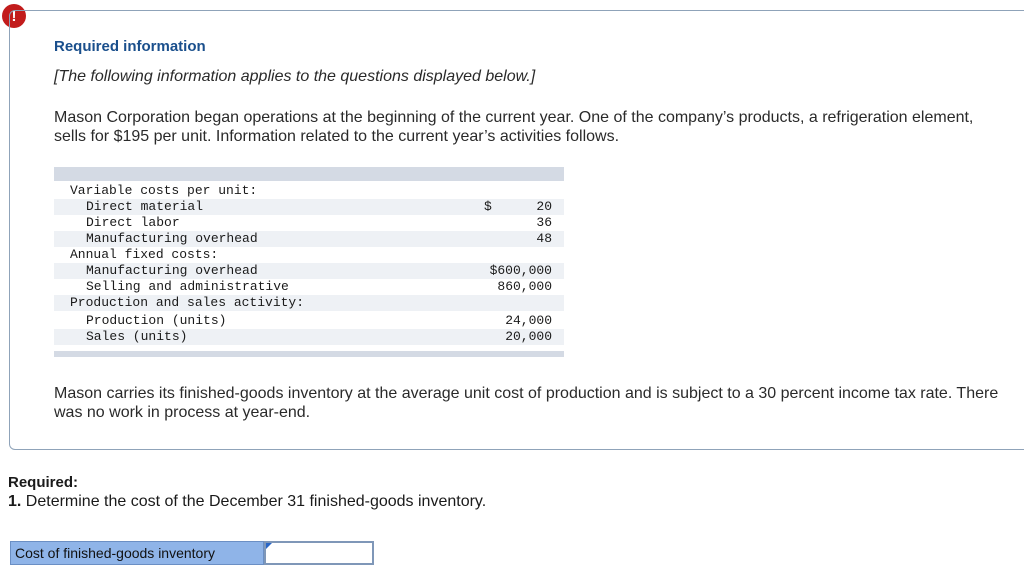  I want to click on table-row: Direct material $ 20, so click(309, 207).